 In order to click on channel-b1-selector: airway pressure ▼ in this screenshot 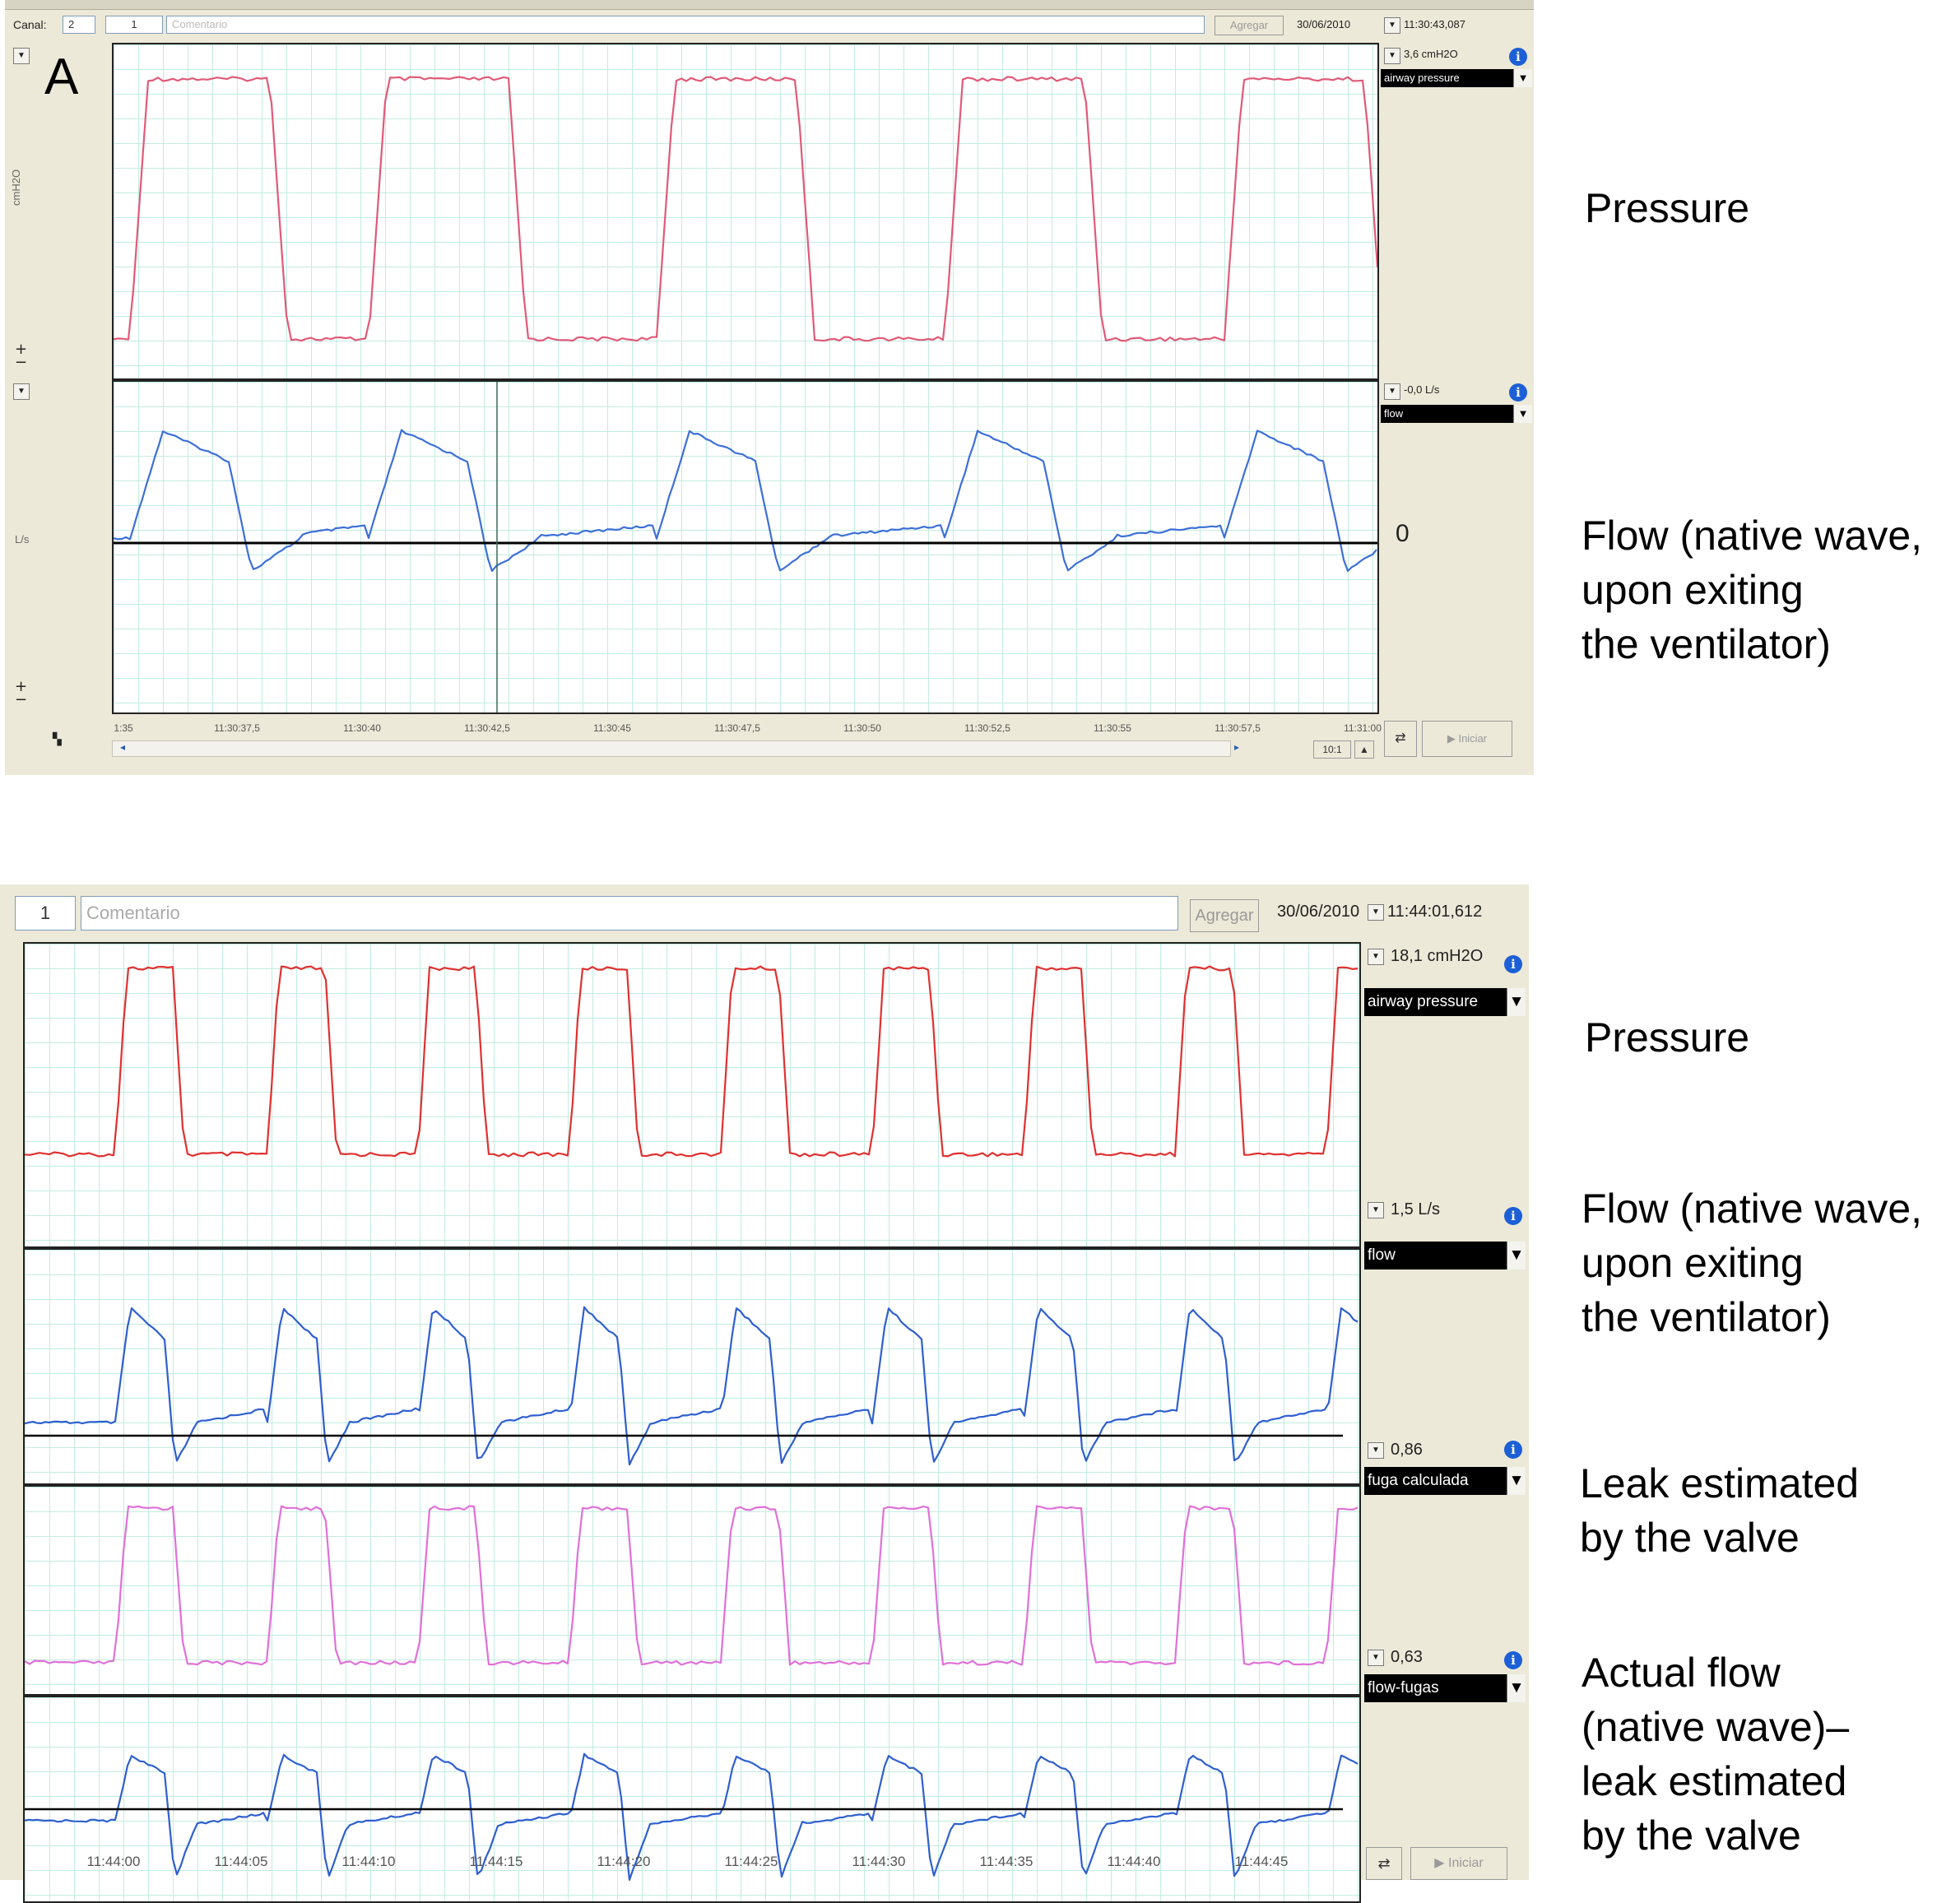, I will do `click(1445, 1002)`.